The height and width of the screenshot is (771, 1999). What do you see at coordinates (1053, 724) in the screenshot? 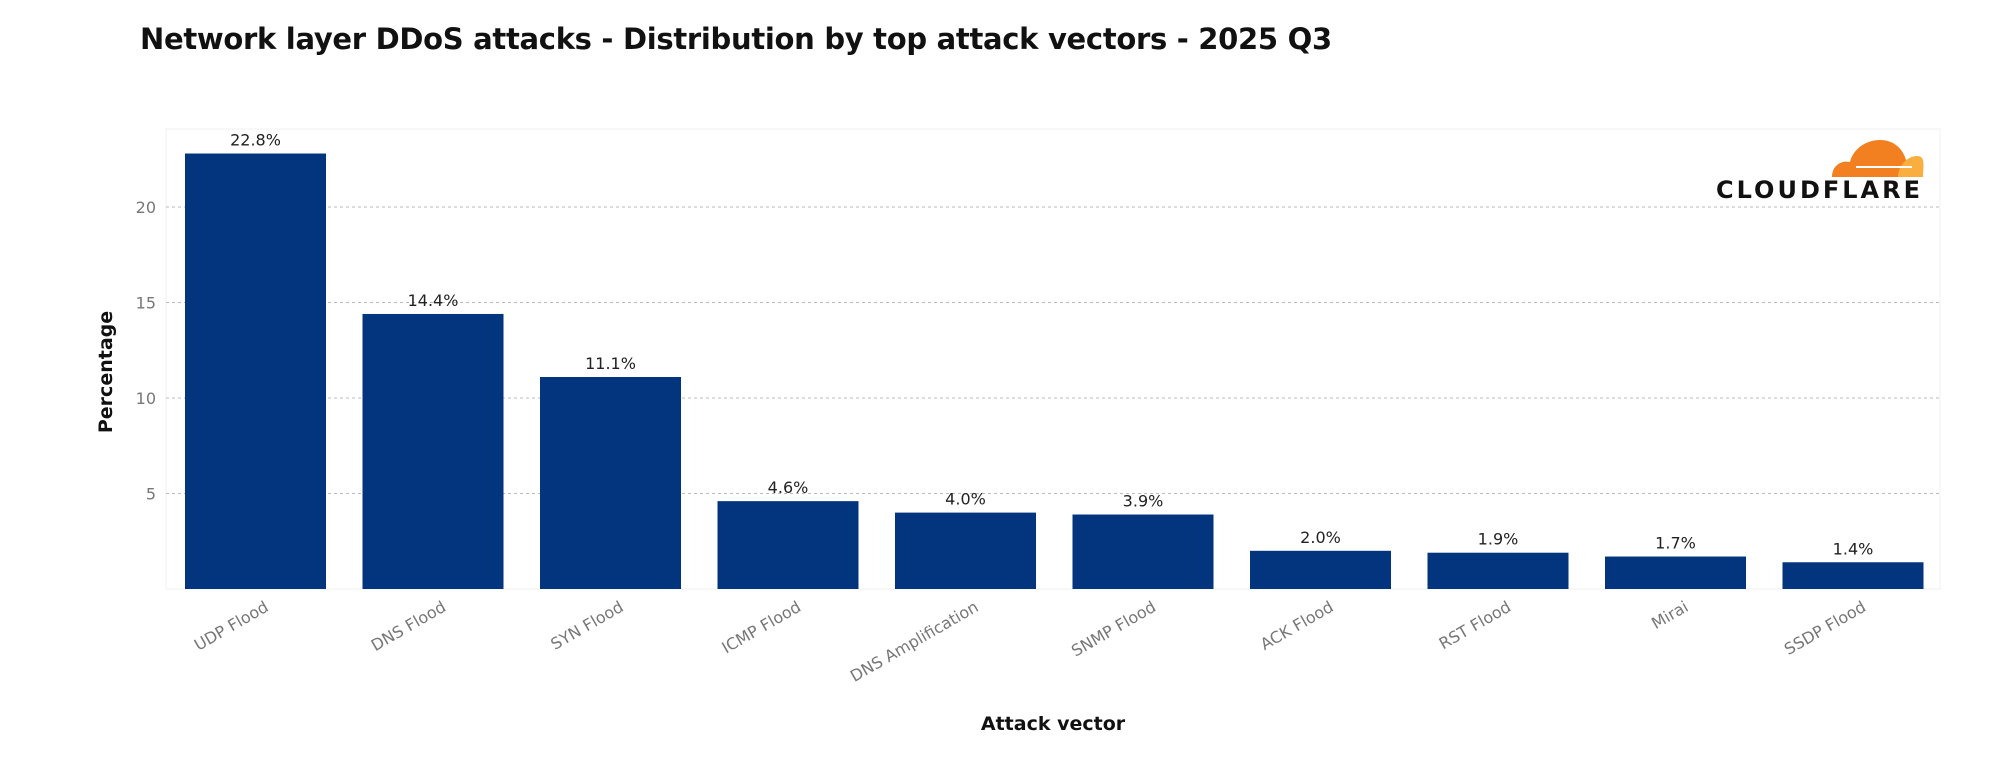
I see `x-axis-title: Attack vector` at bounding box center [1053, 724].